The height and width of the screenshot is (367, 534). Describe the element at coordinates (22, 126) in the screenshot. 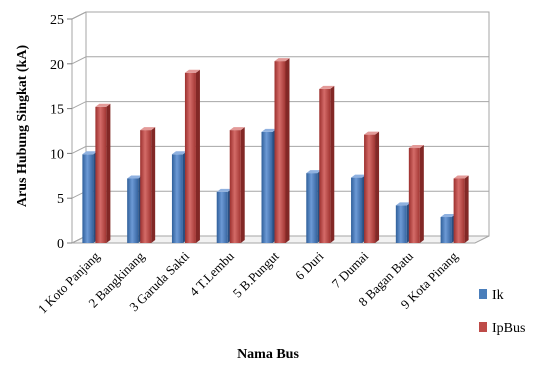

I see `y-axis-title: Arus Hubung Singkat (kA)` at that location.